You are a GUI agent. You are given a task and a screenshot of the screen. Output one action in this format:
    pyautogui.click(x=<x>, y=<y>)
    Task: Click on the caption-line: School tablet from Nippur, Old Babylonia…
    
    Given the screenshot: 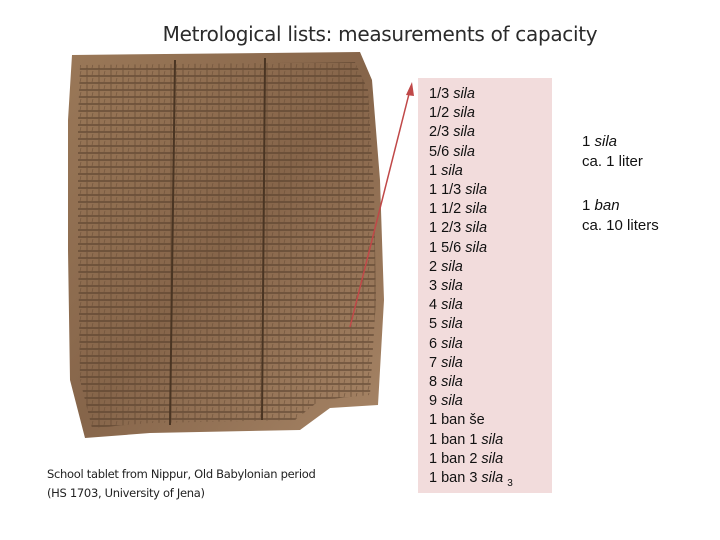 What is the action you would take?
    pyautogui.click(x=181, y=474)
    